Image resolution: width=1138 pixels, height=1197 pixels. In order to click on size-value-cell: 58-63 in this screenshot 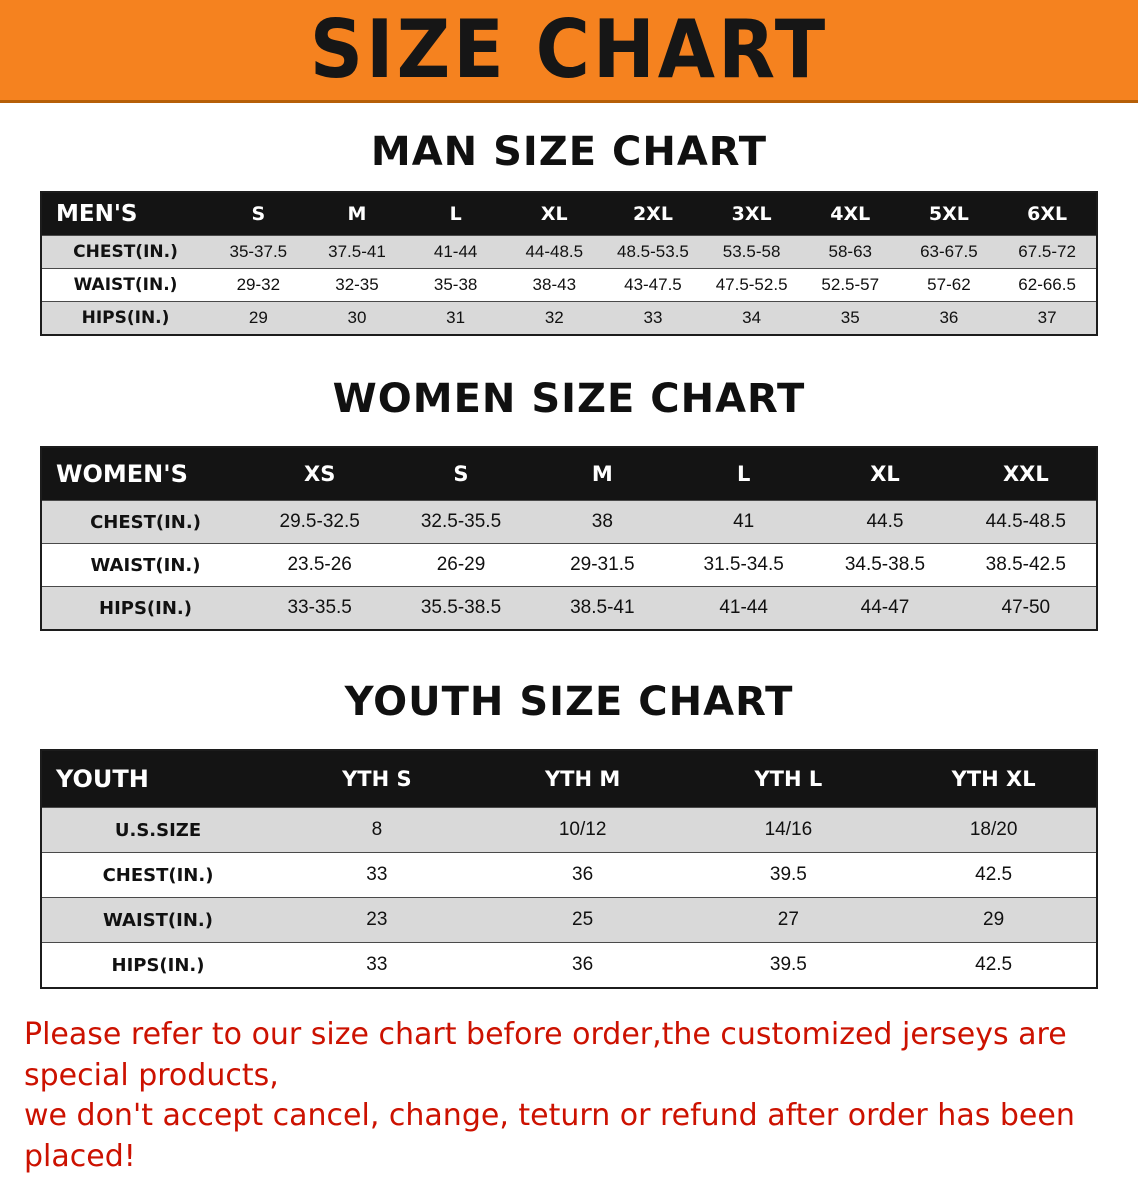, I will do `click(850, 252)`.